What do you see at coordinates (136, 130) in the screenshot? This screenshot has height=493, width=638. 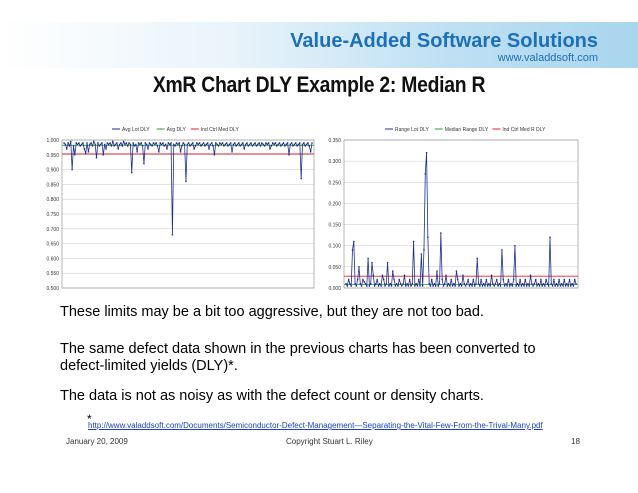 I see `legend-label: Avg Lot DLY` at bounding box center [136, 130].